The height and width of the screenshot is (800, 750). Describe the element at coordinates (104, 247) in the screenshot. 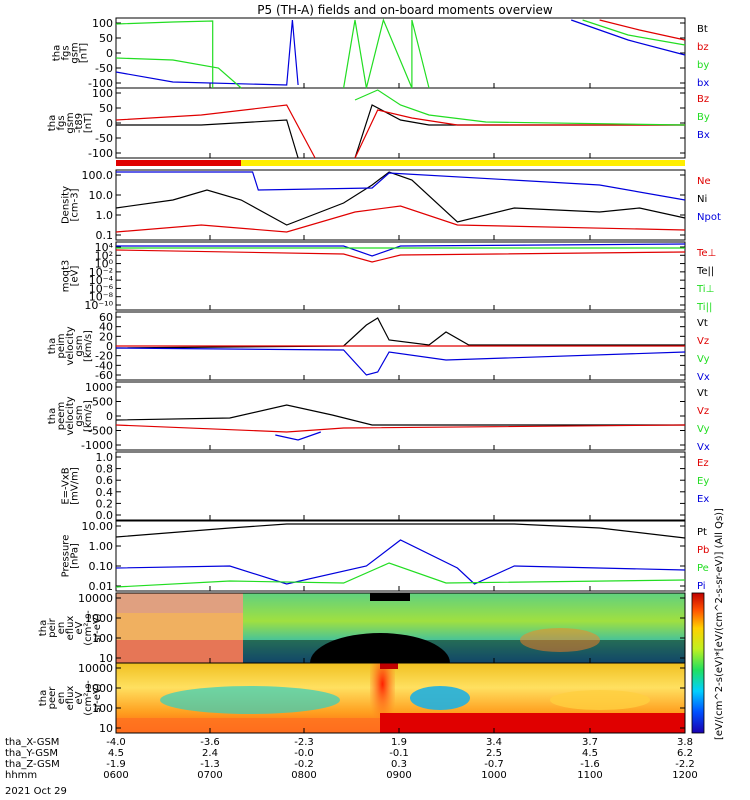

I see `ytick-label: 10⁴` at that location.